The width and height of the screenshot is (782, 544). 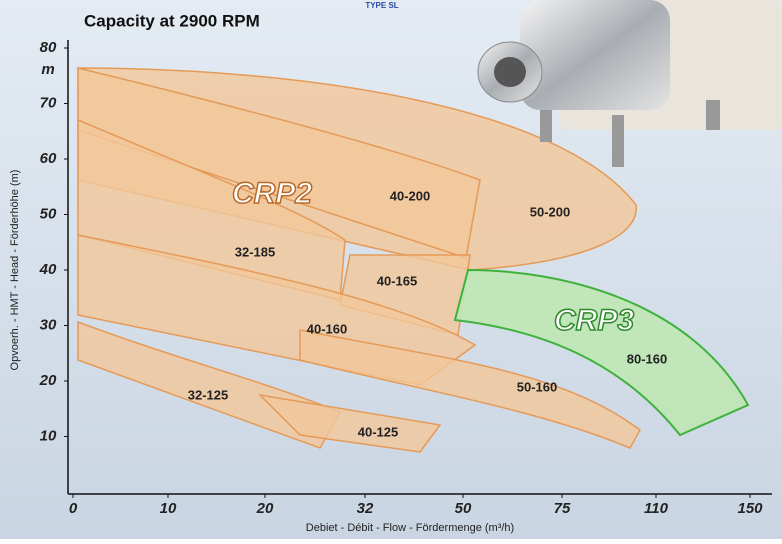 What do you see at coordinates (381, 5) in the screenshot?
I see `badge: TYPE SL` at bounding box center [381, 5].